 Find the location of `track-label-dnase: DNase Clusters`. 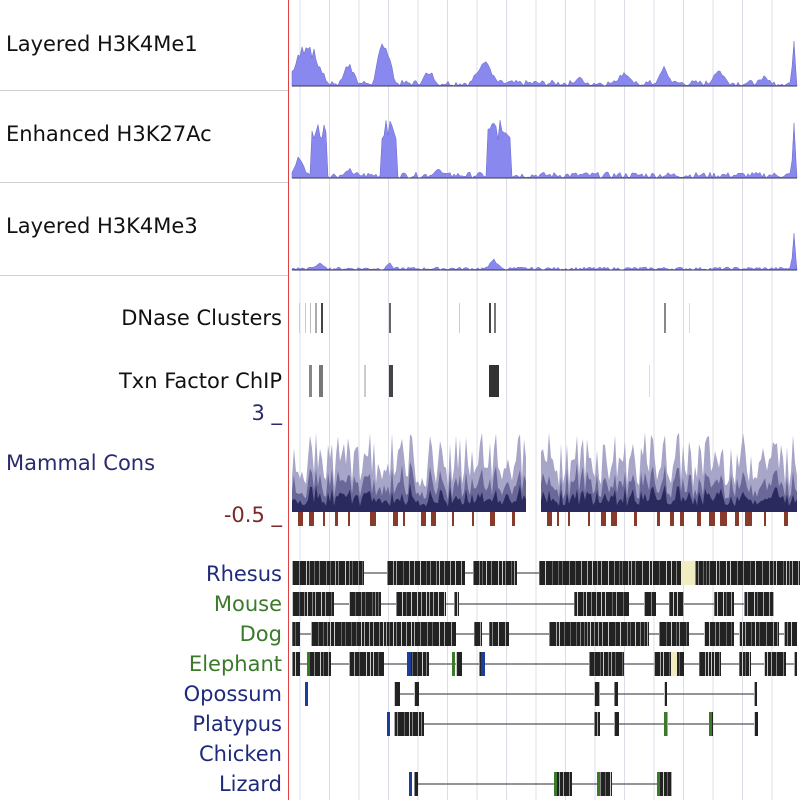

track-label-dnase: DNase Clusters is located at coordinates (201, 318).